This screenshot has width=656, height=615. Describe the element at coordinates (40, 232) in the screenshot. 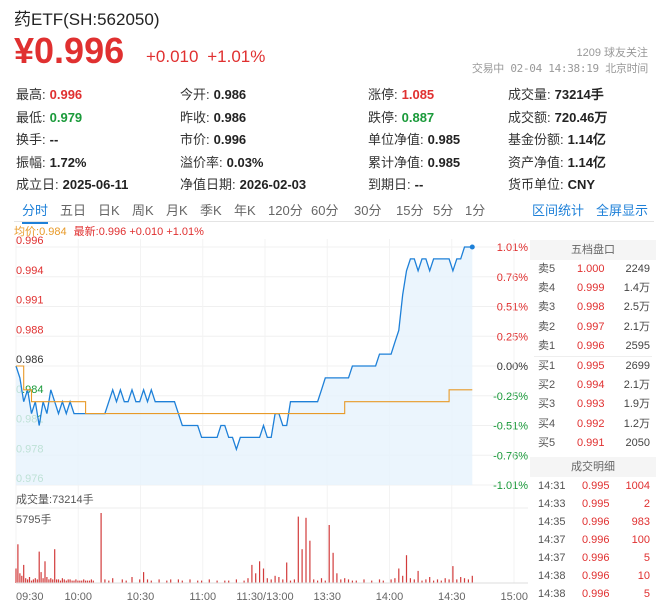

I see `legend-avg: 均价:0.984` at that location.